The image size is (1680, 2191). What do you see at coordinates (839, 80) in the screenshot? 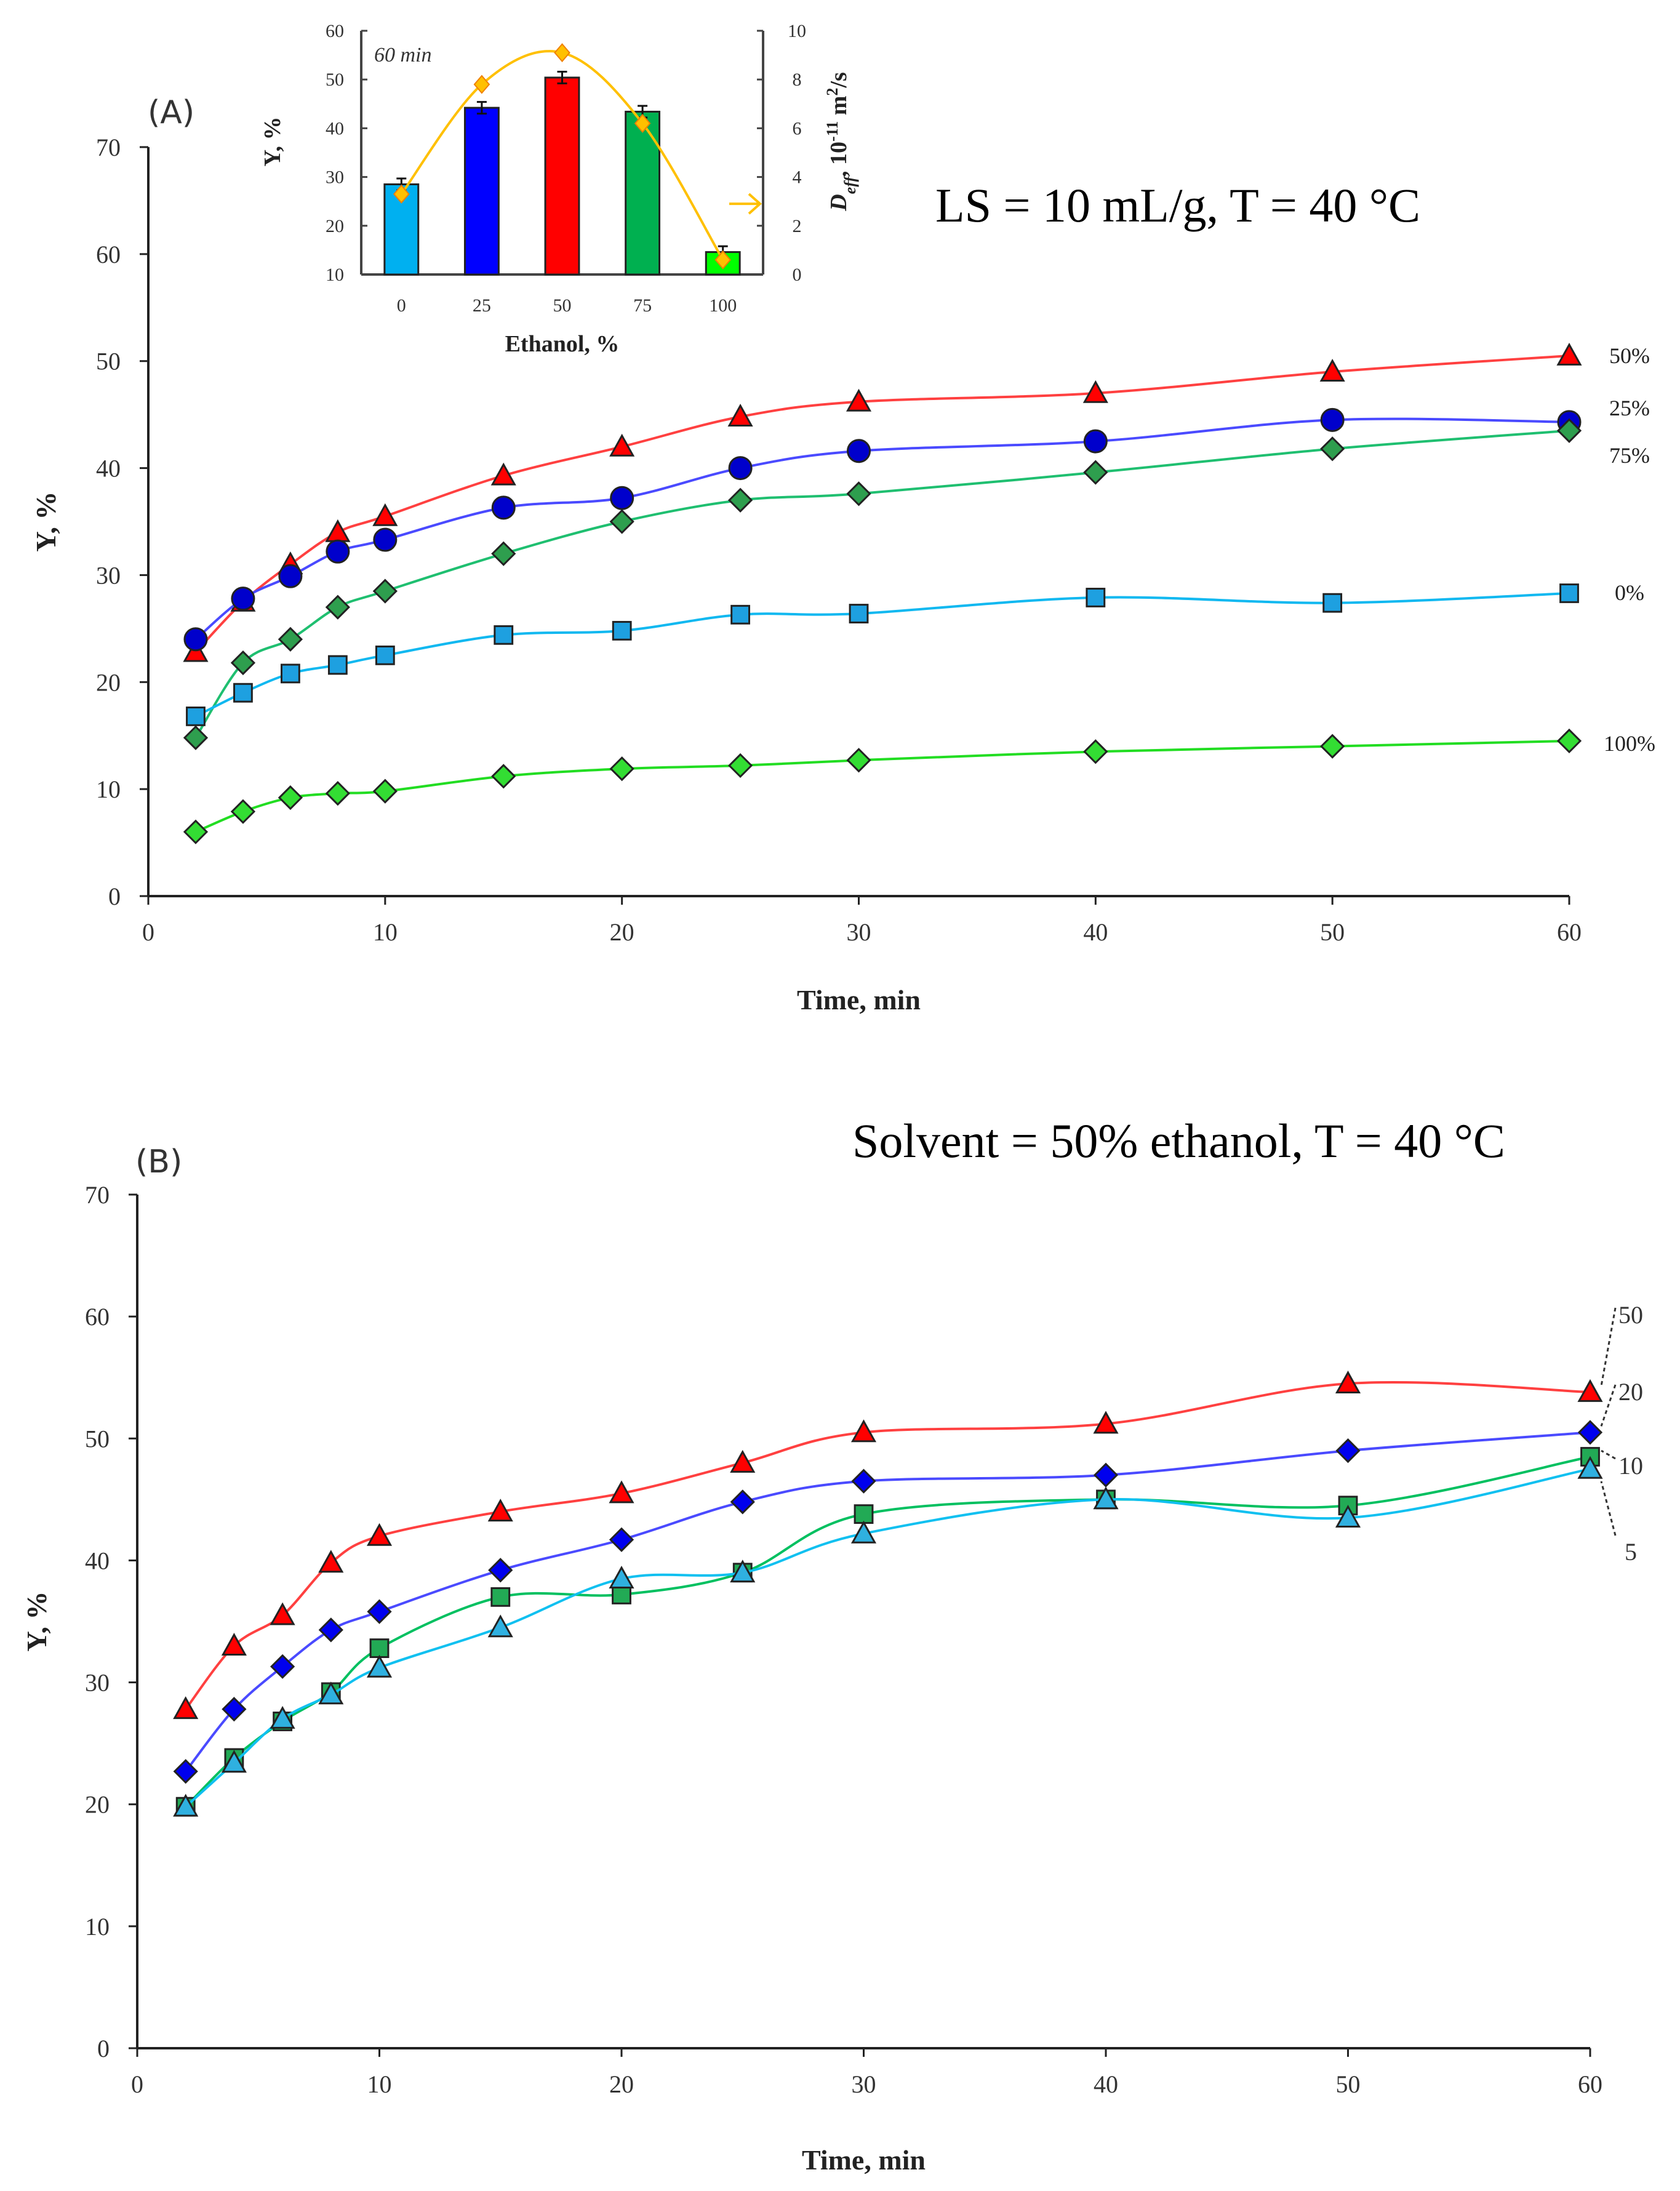
I see `y2-title-part: /s` at bounding box center [839, 80].